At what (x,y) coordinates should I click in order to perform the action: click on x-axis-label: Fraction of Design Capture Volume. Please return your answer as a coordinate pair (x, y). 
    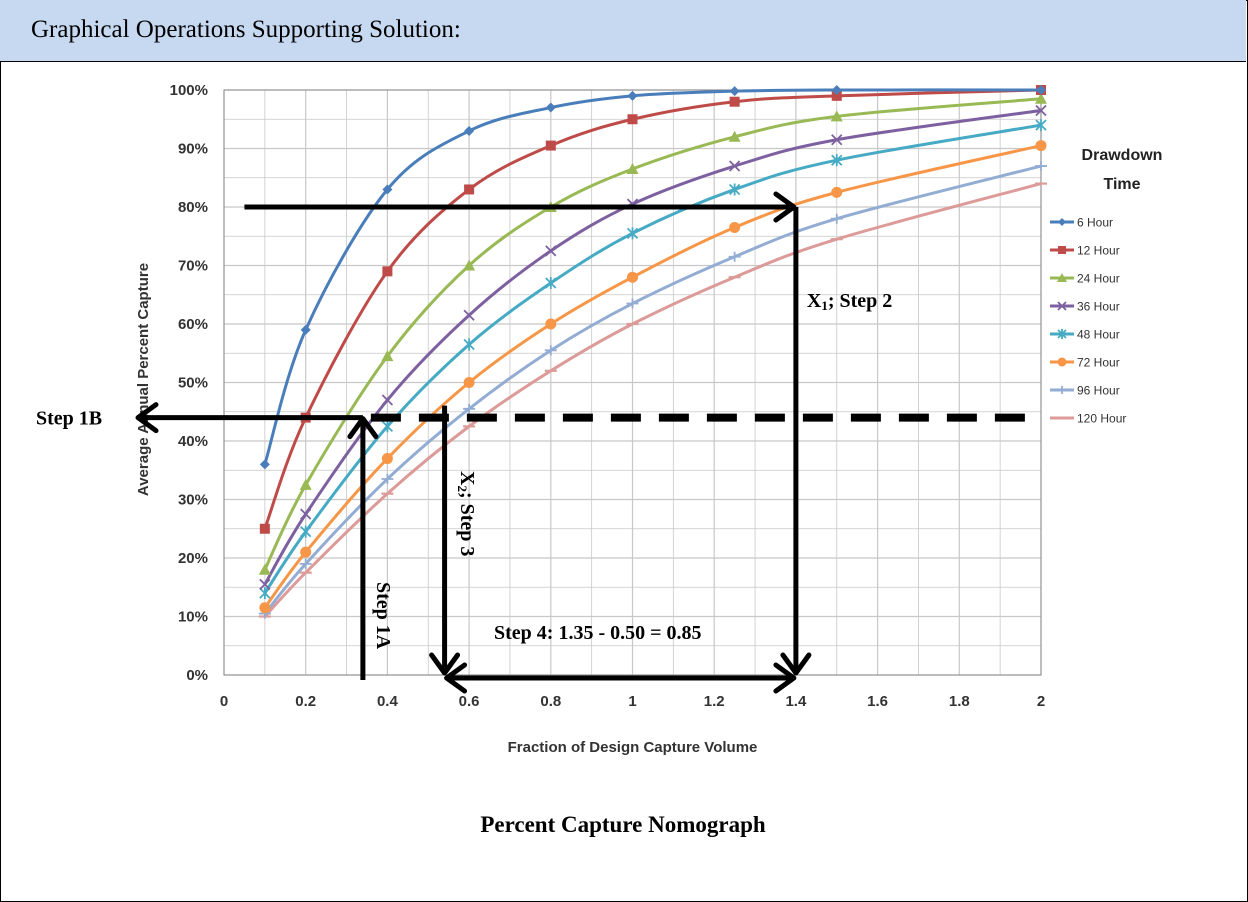
    Looking at the image, I should click on (633, 747).